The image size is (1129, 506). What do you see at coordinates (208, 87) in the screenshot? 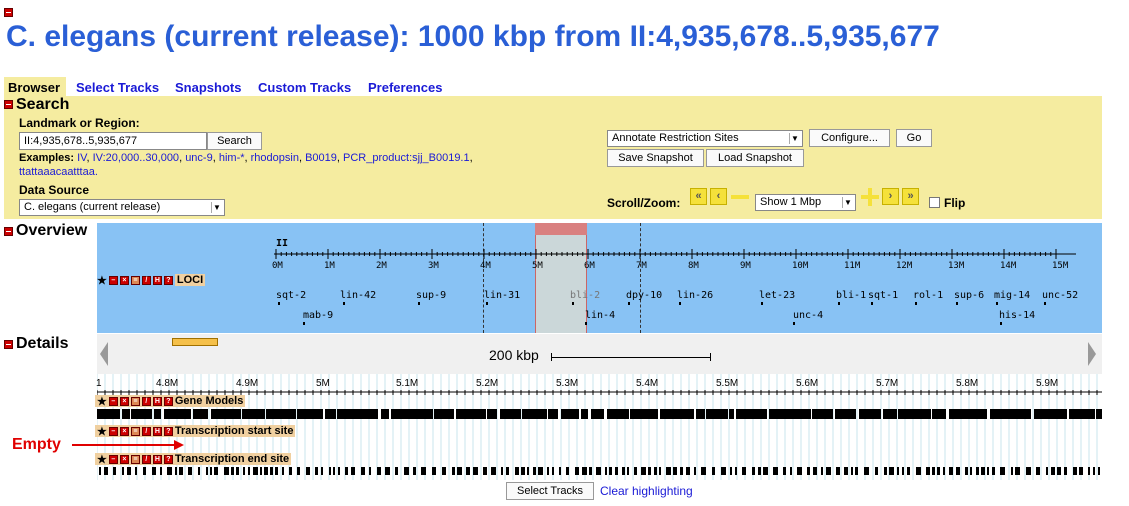
I see `tab-snapshots: Snapshots` at bounding box center [208, 87].